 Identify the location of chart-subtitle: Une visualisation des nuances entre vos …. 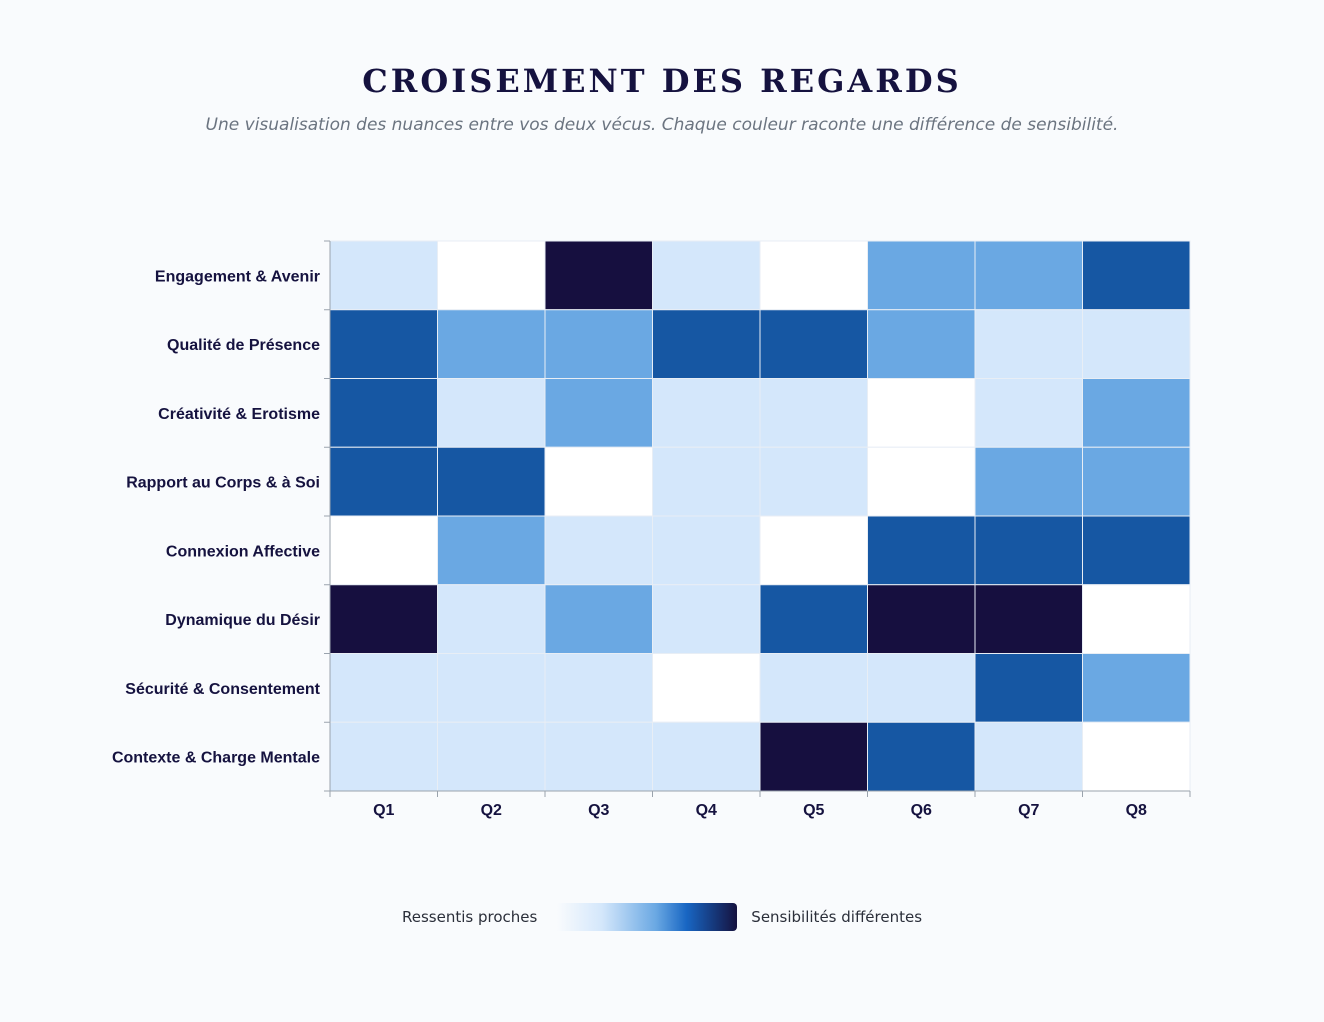
(662, 125).